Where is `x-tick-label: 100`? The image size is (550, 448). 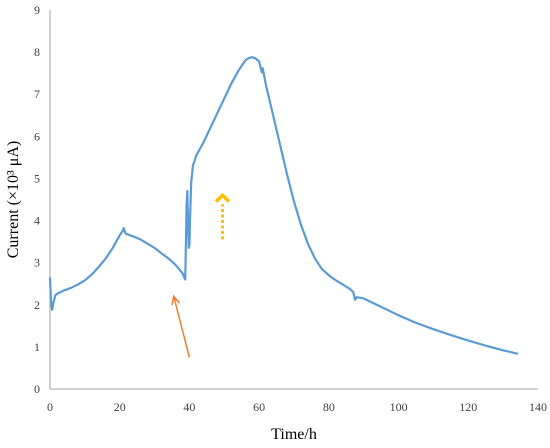 x-tick-label: 100 is located at coordinates (399, 407).